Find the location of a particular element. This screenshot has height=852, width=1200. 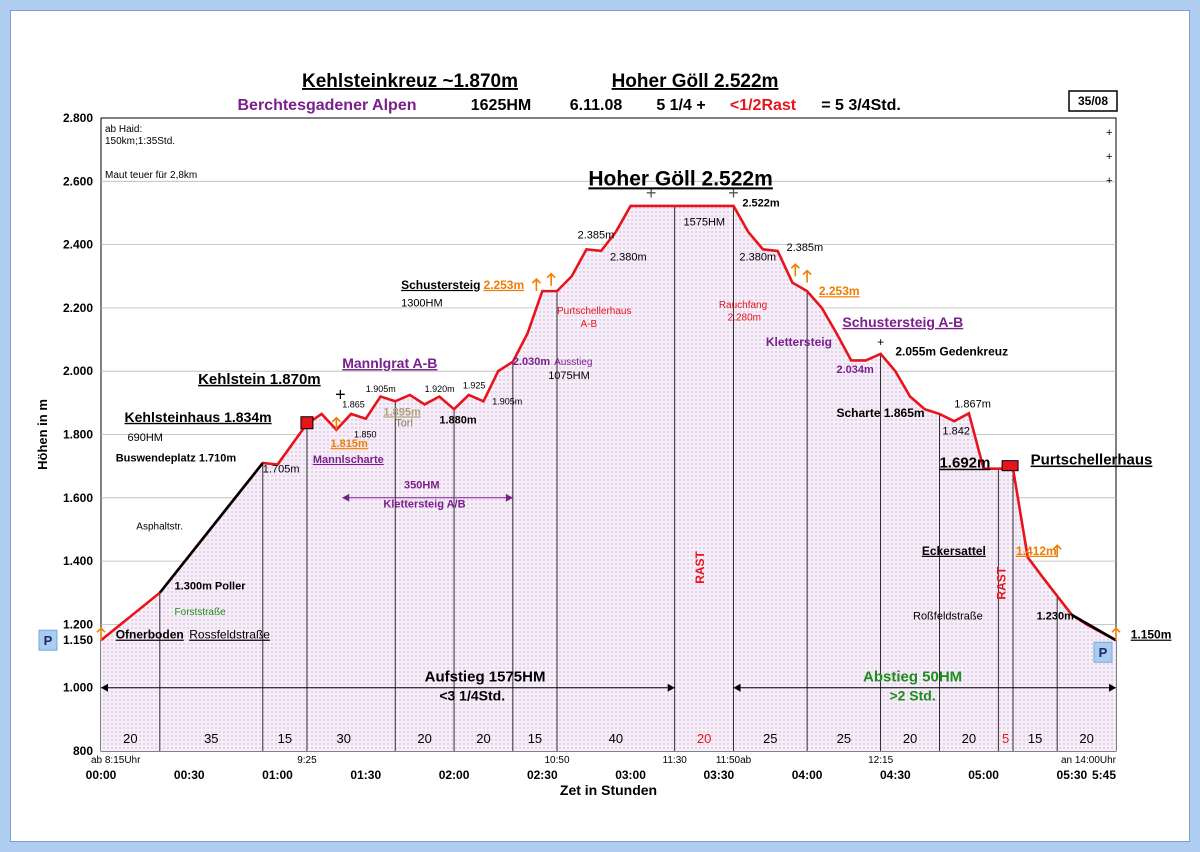

info-note: ab Haid: is located at coordinates (123, 129).